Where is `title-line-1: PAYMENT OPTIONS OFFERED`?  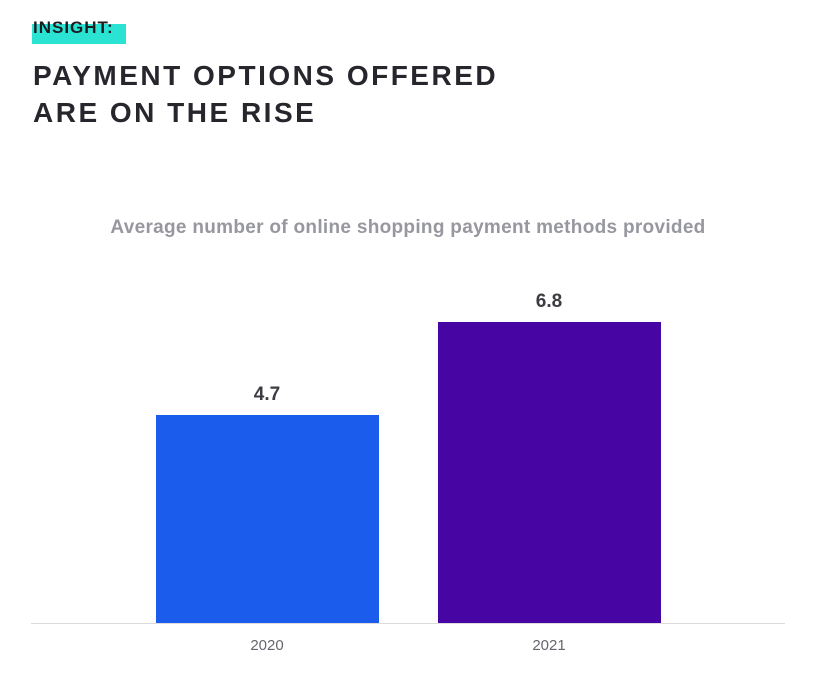
title-line-1: PAYMENT OPTIONS OFFERED is located at coordinates (266, 75).